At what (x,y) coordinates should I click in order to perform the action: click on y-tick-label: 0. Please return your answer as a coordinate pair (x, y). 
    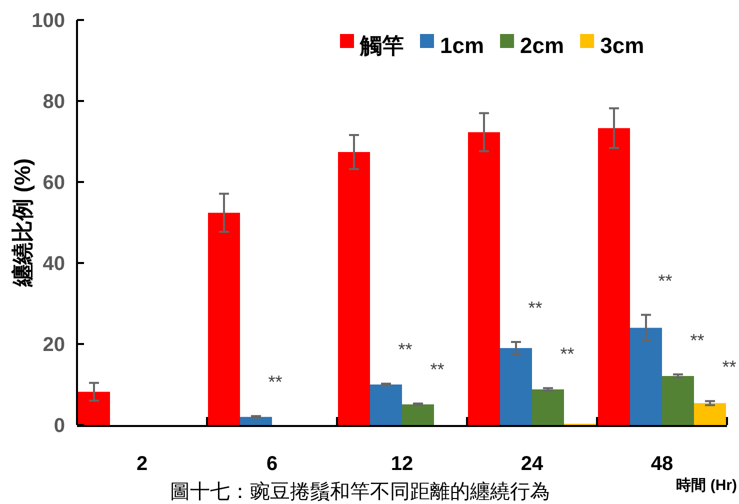
    Looking at the image, I should click on (59, 426).